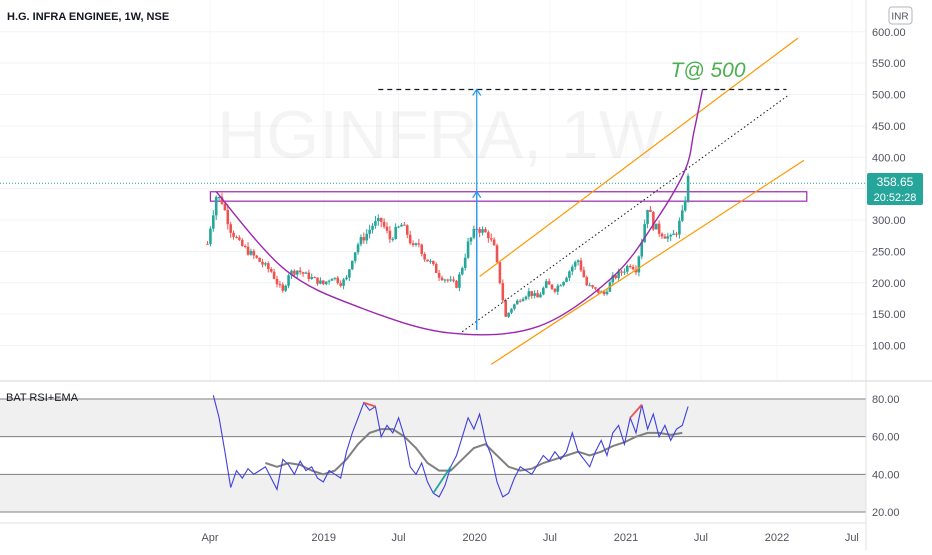 The image size is (932, 555). Describe the element at coordinates (474, 538) in the screenshot. I see `time-axis-tick: 2020` at that location.